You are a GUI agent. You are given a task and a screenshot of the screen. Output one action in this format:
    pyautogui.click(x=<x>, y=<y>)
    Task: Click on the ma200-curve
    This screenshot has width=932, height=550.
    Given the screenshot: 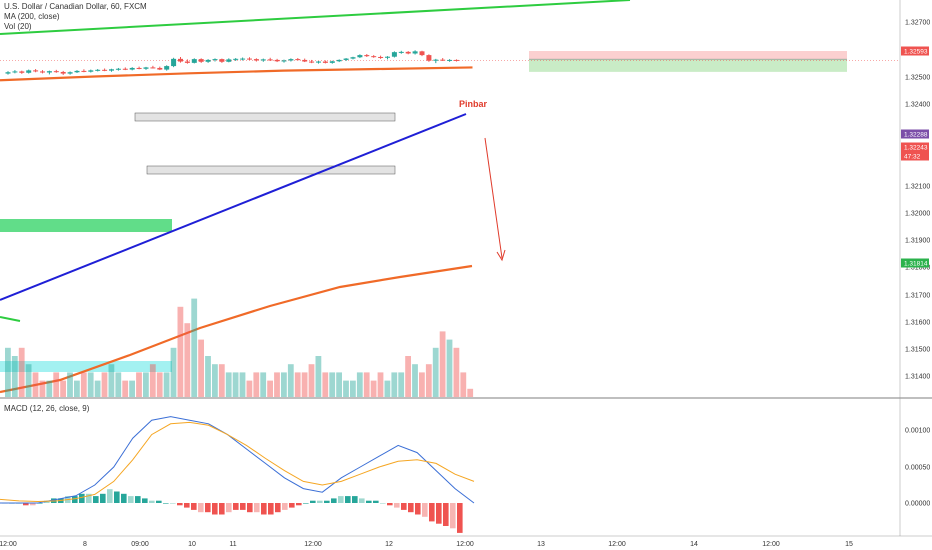 What is the action you would take?
    pyautogui.click(x=236, y=329)
    